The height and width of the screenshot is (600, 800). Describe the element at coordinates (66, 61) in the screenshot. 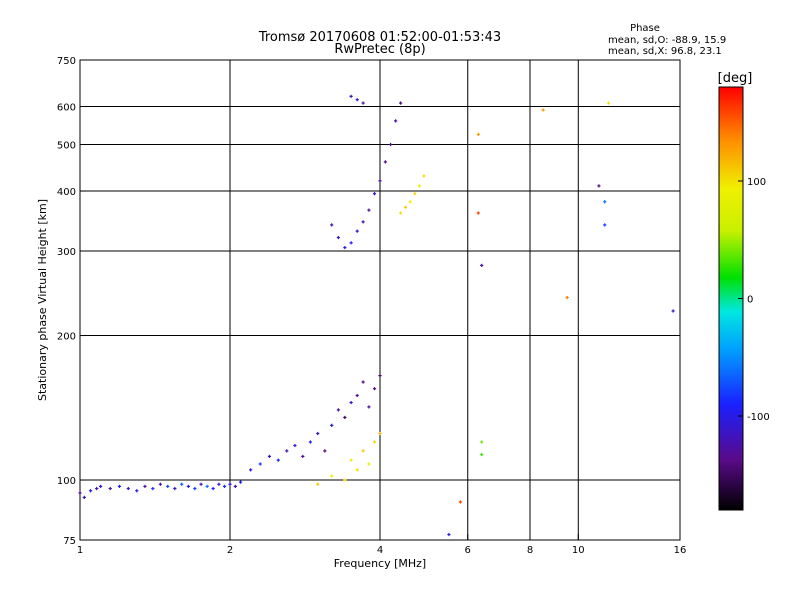

I see `y-tick-label: 750` at that location.